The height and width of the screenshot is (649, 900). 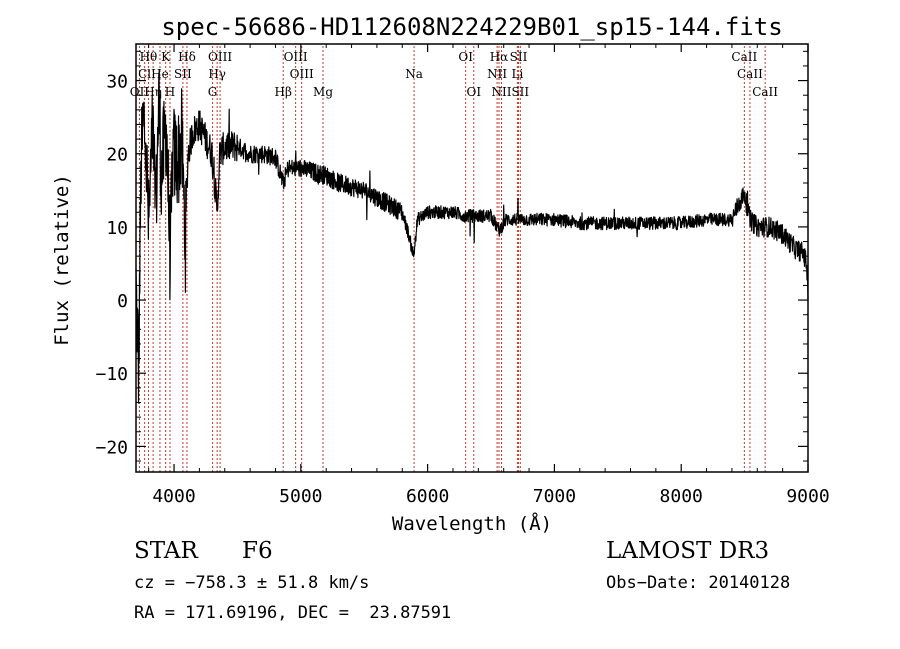 What do you see at coordinates (427, 496) in the screenshot?
I see `x-tick-label: 6000` at bounding box center [427, 496].